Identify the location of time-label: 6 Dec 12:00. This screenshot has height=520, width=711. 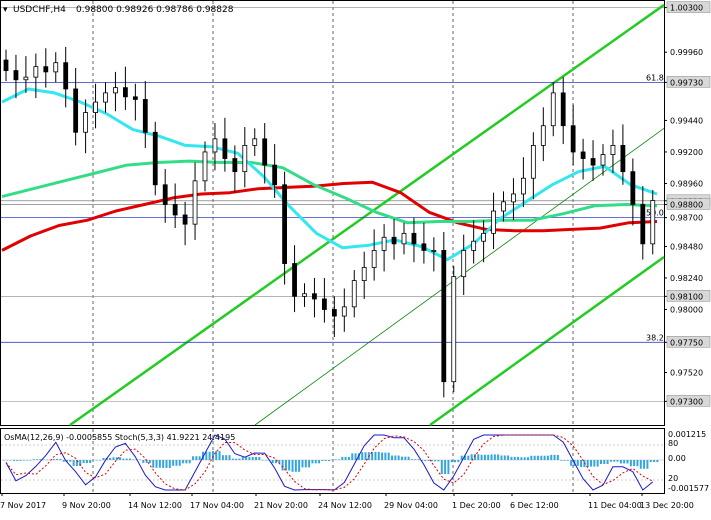
(534, 505).